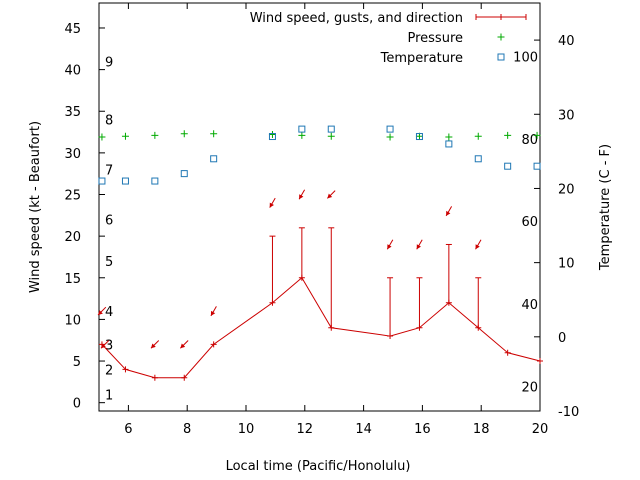 The image size is (640, 480). I want to click on y-right-tick-label: 10, so click(566, 264).